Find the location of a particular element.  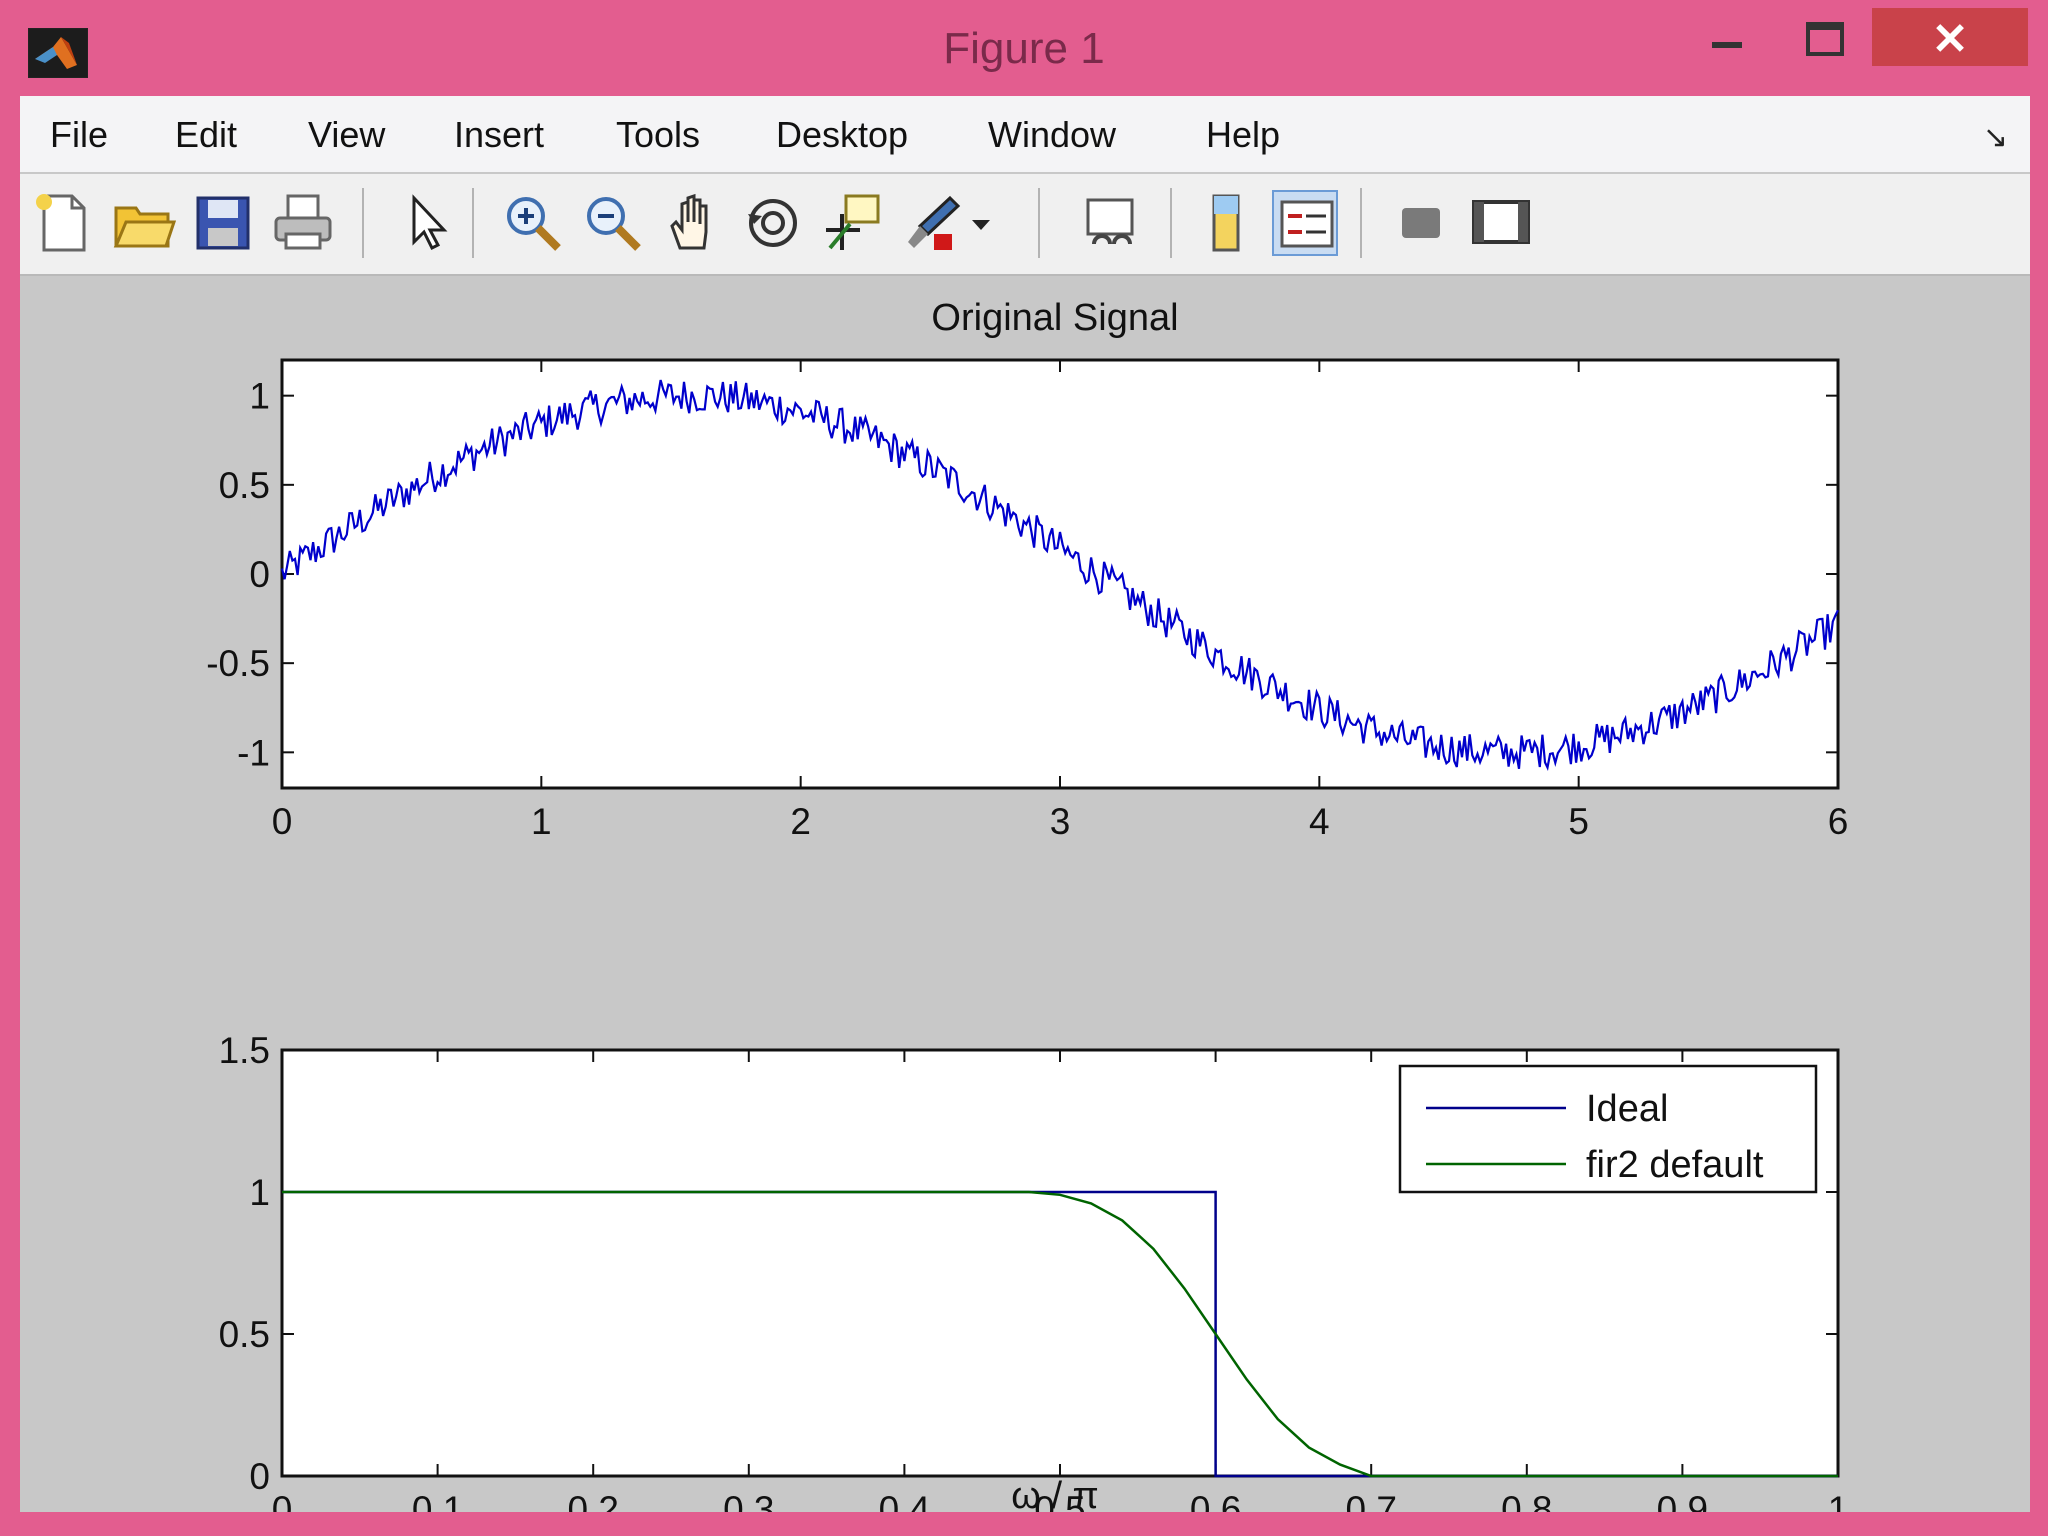

subplot1-xtick-label: 6 is located at coordinates (1838, 821).